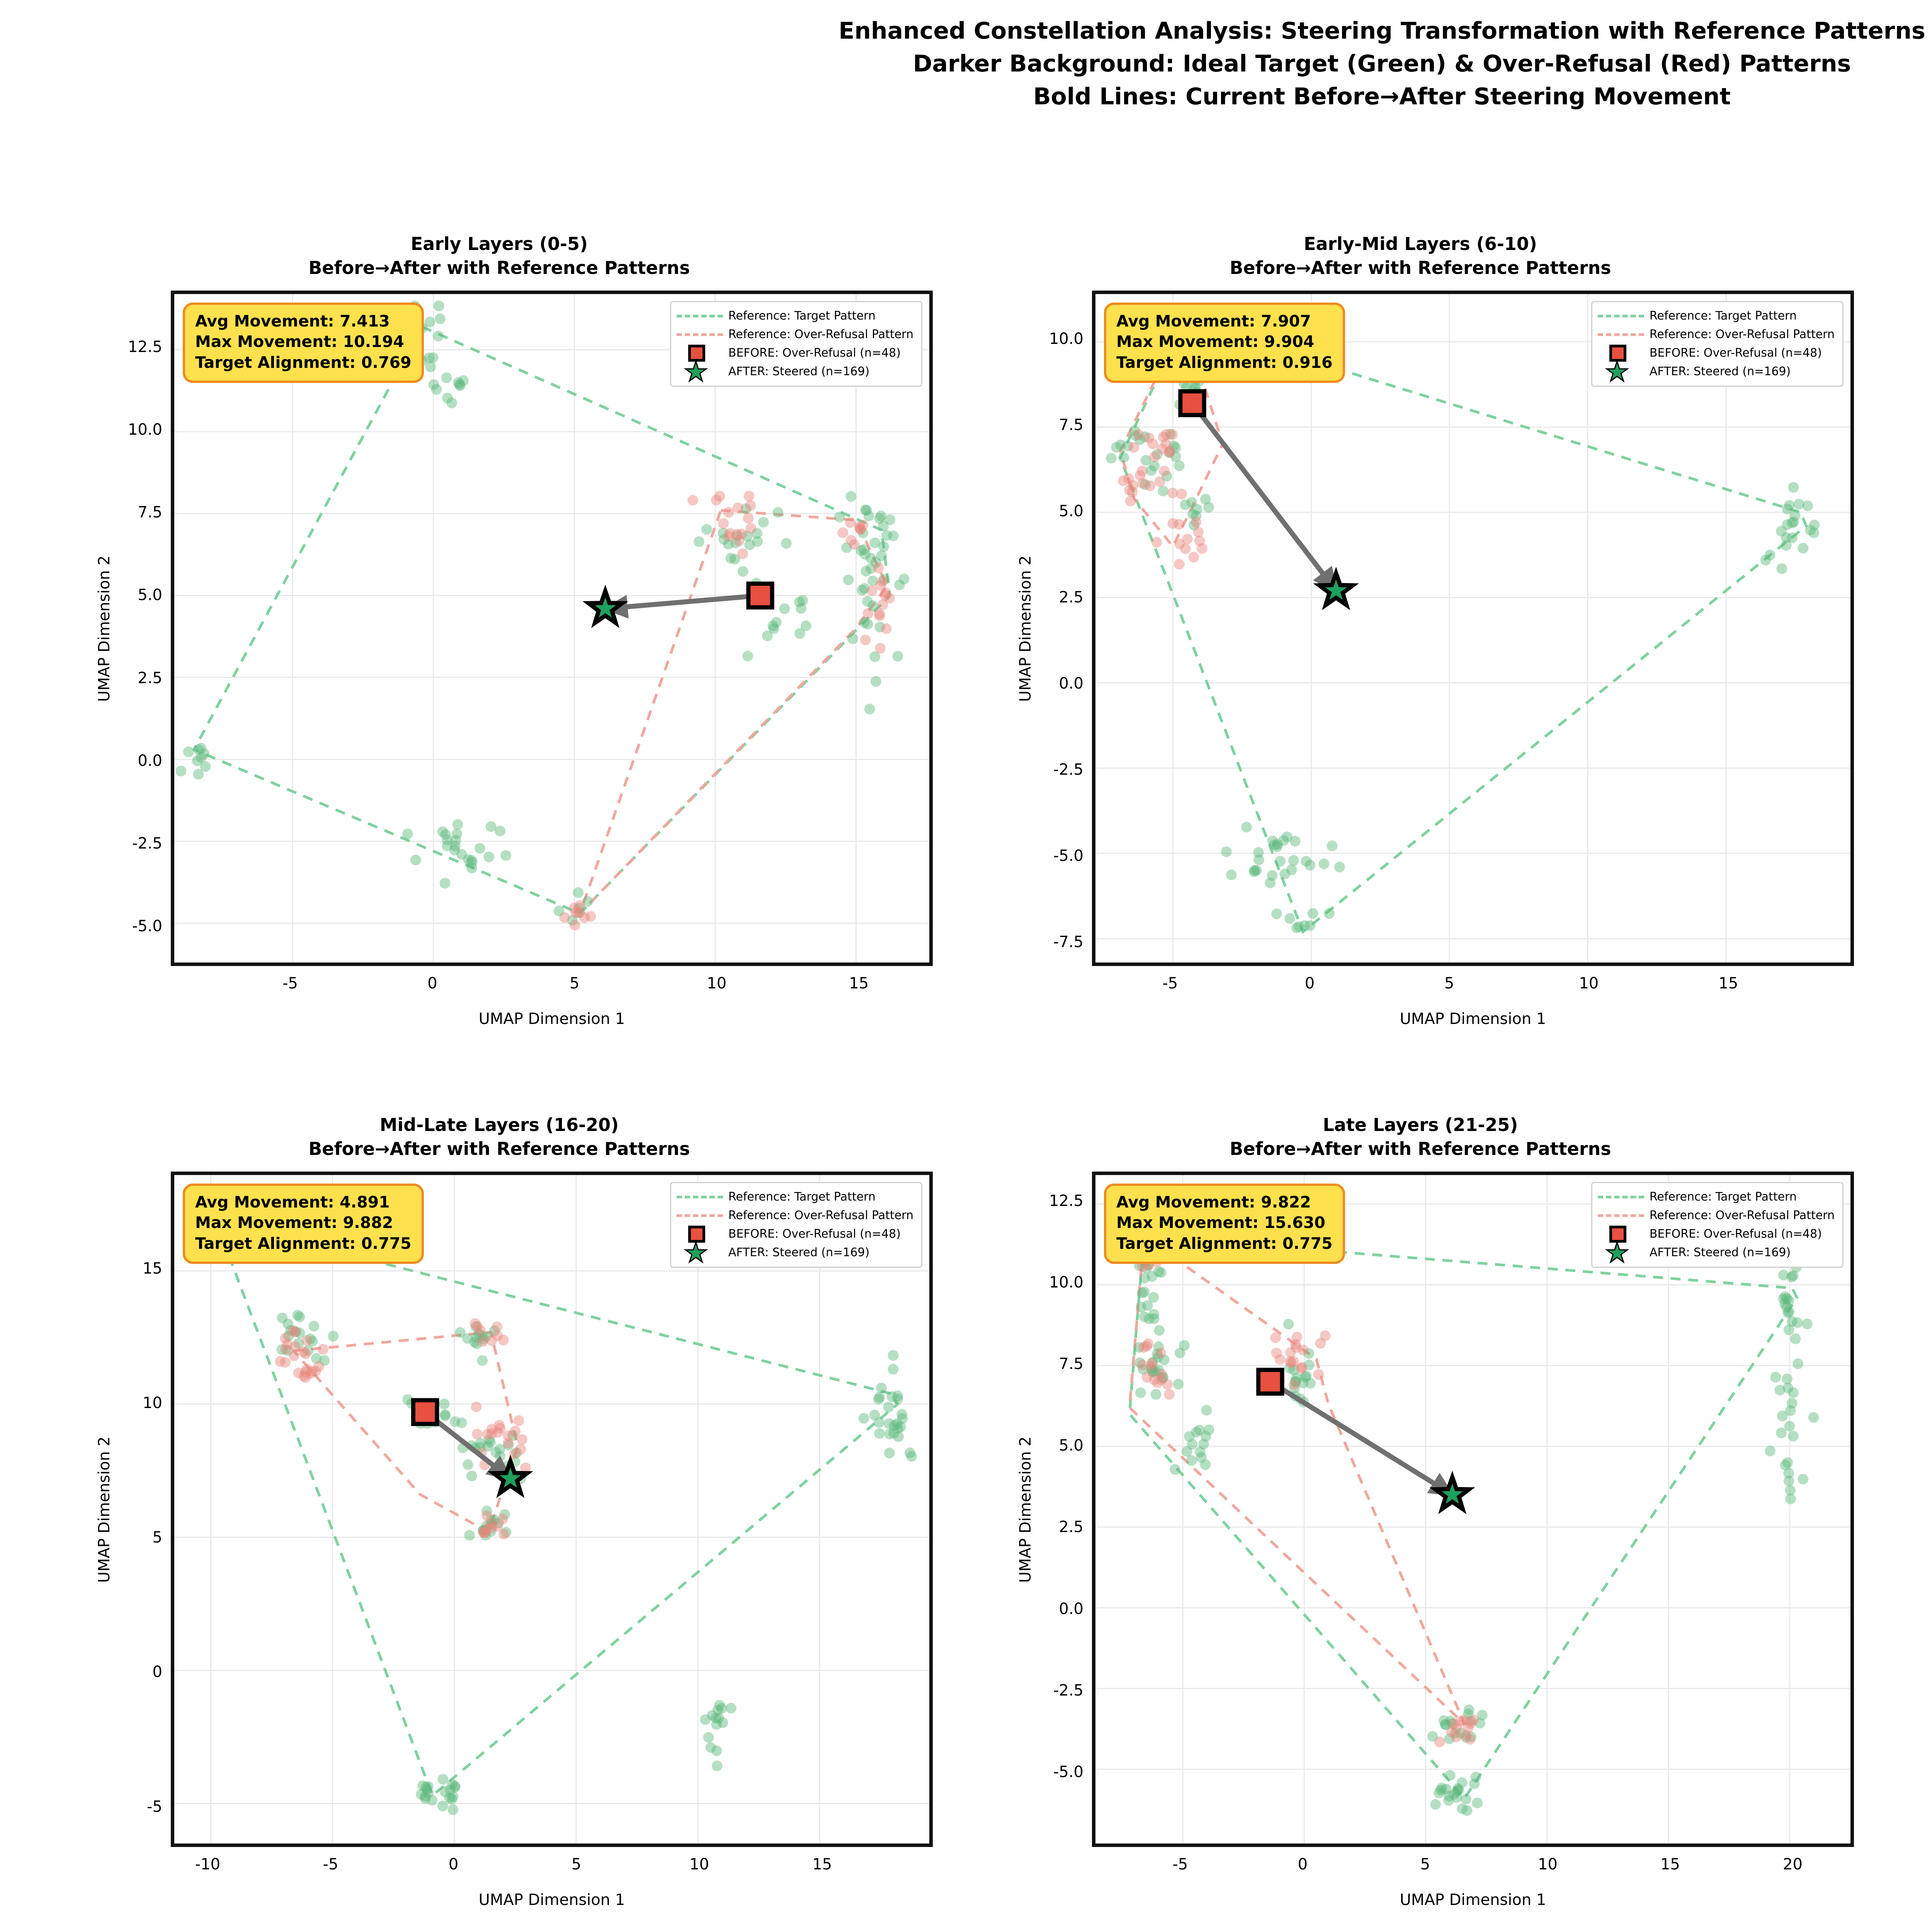 The width and height of the screenshot is (1932, 1932). Describe the element at coordinates (499, 244) in the screenshot. I see `panel-title-main: Early Layers (0-5)` at that location.